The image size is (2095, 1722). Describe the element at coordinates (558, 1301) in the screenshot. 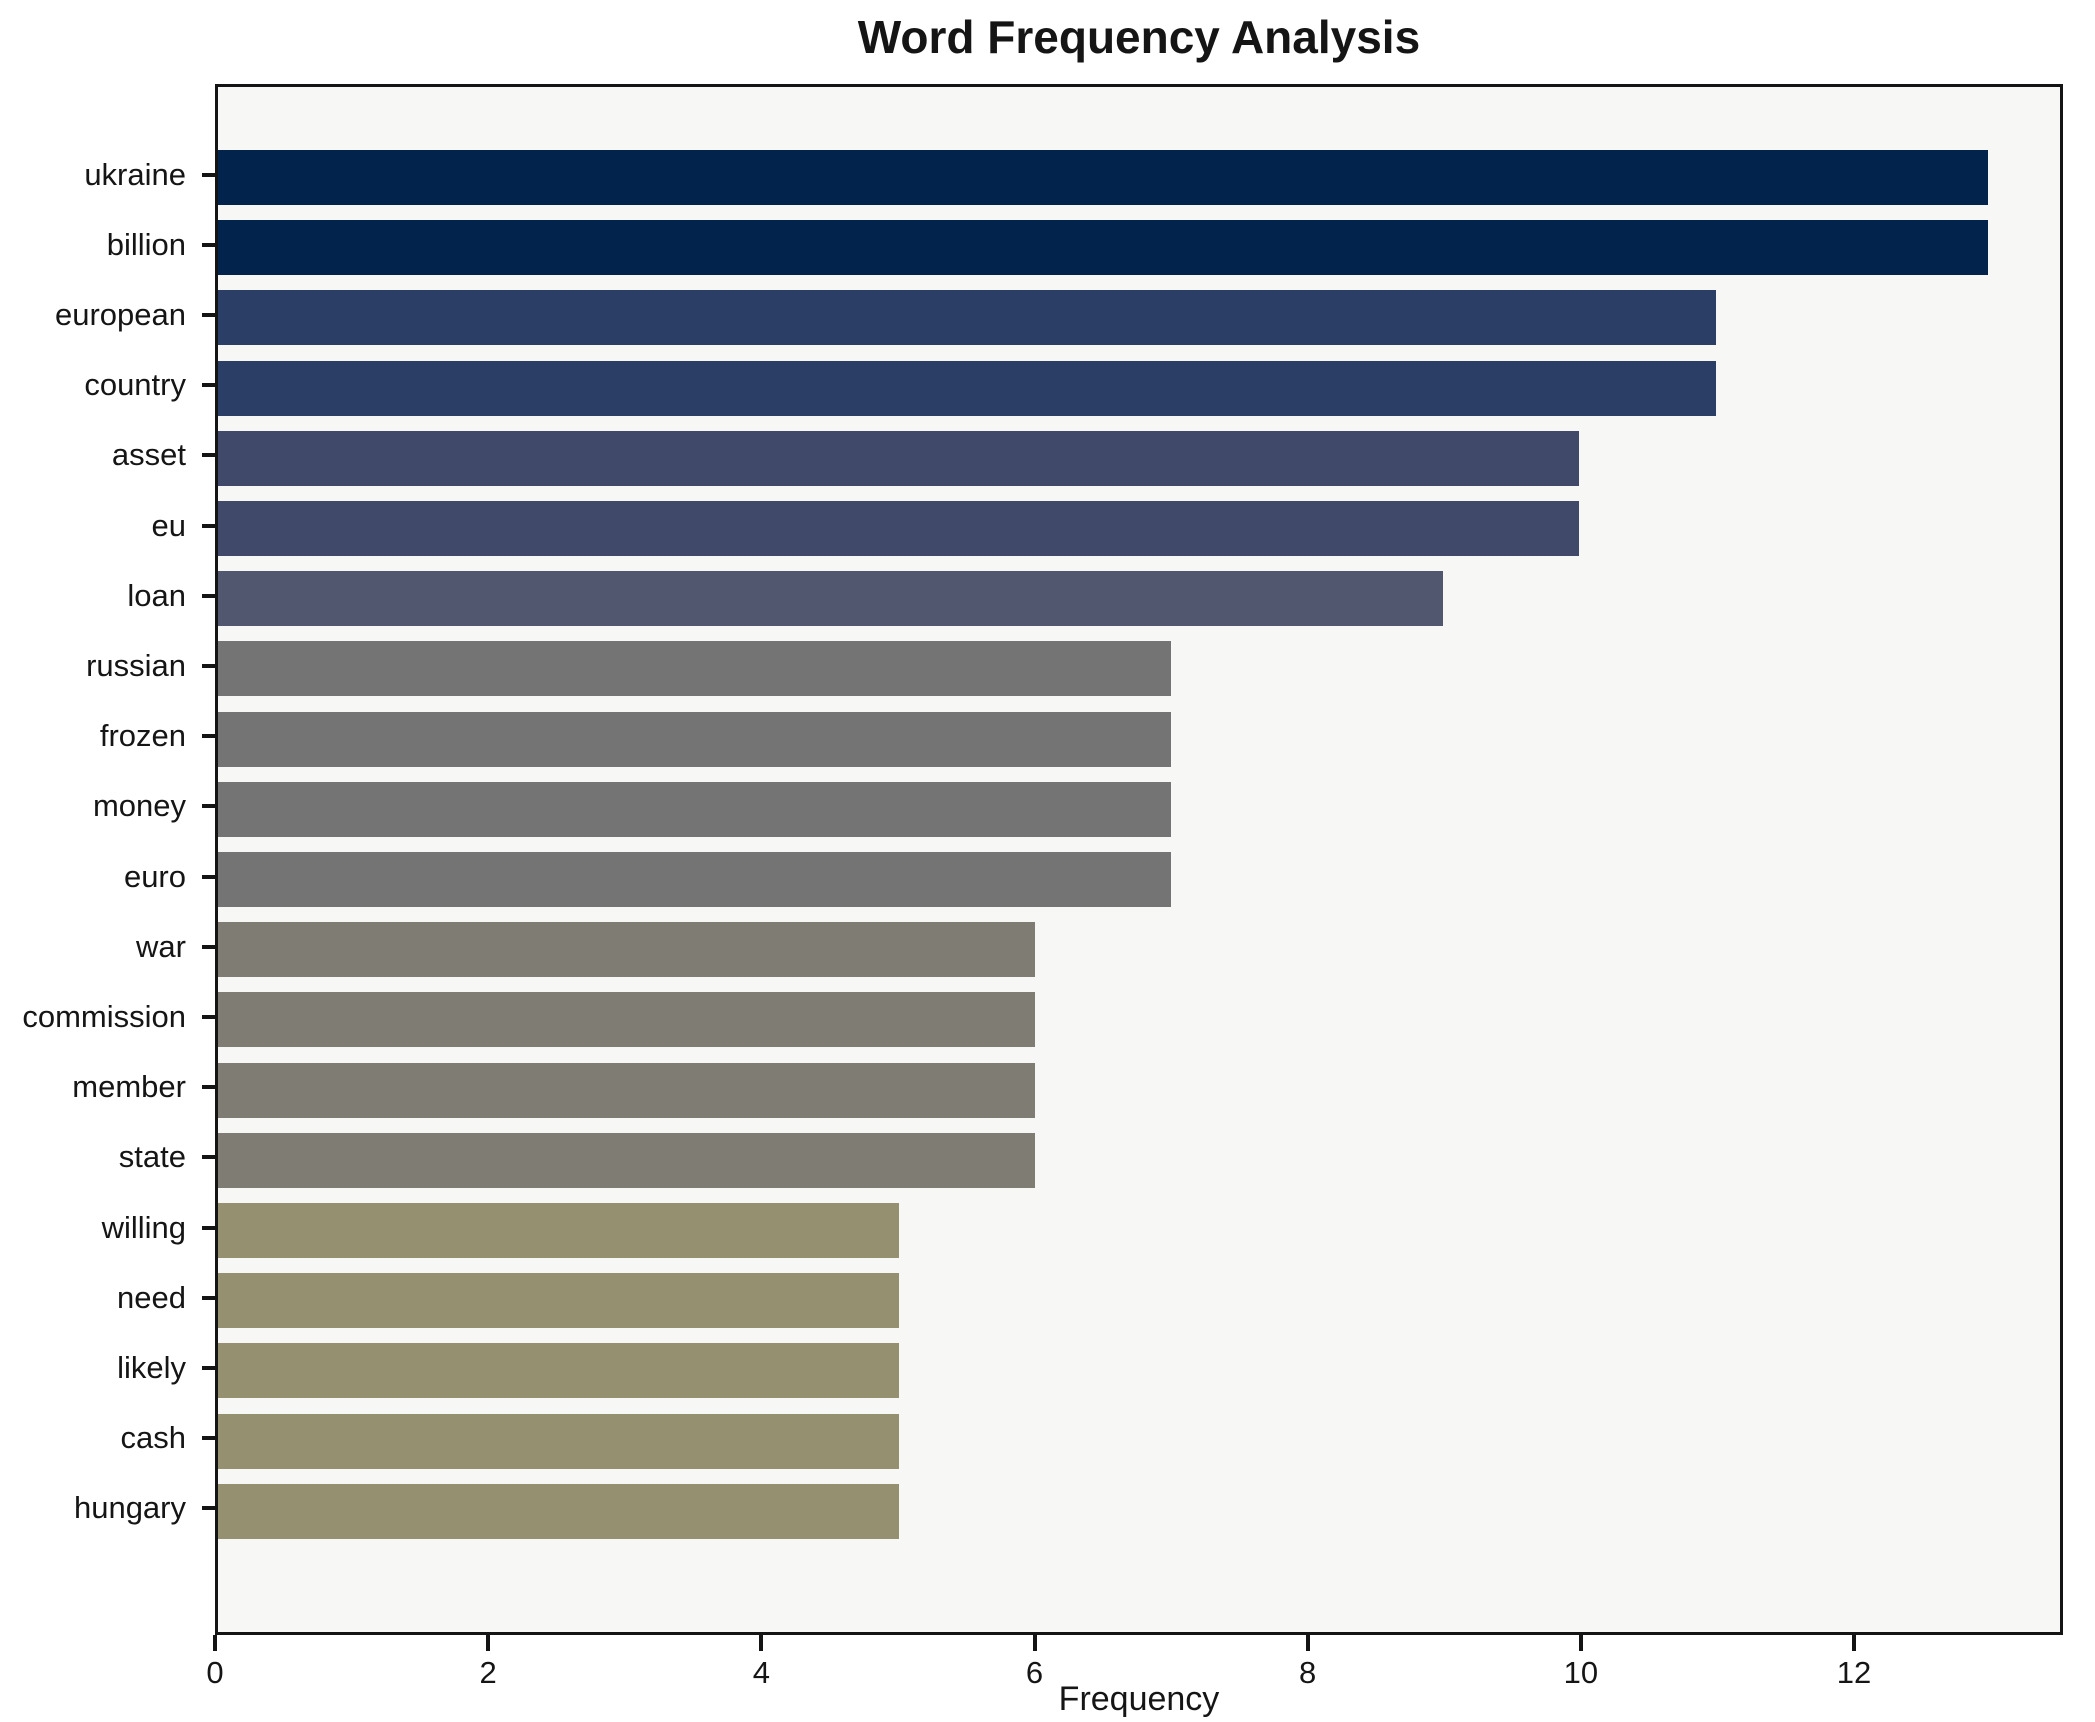

I see `bar-need` at that location.